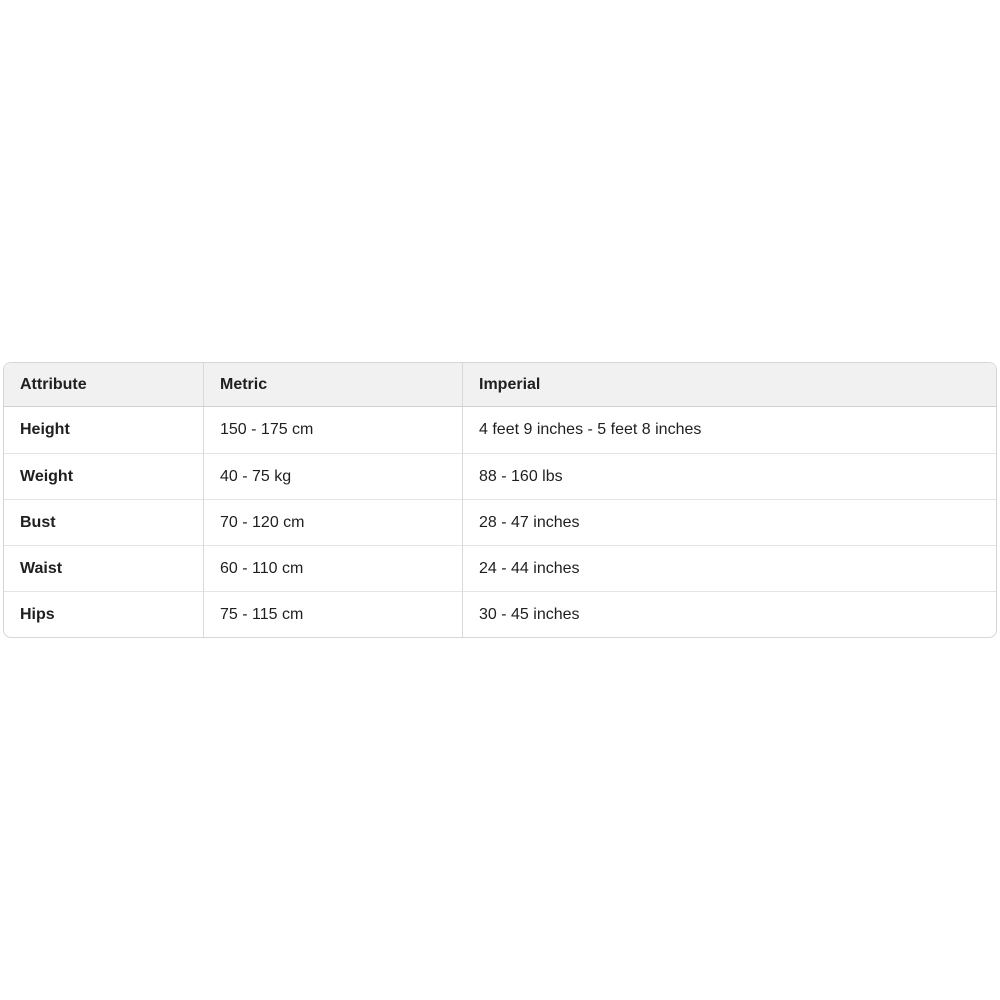 Image resolution: width=1000 pixels, height=1000 pixels. What do you see at coordinates (332, 476) in the screenshot?
I see `metric-cell: 40 - 75 kg` at bounding box center [332, 476].